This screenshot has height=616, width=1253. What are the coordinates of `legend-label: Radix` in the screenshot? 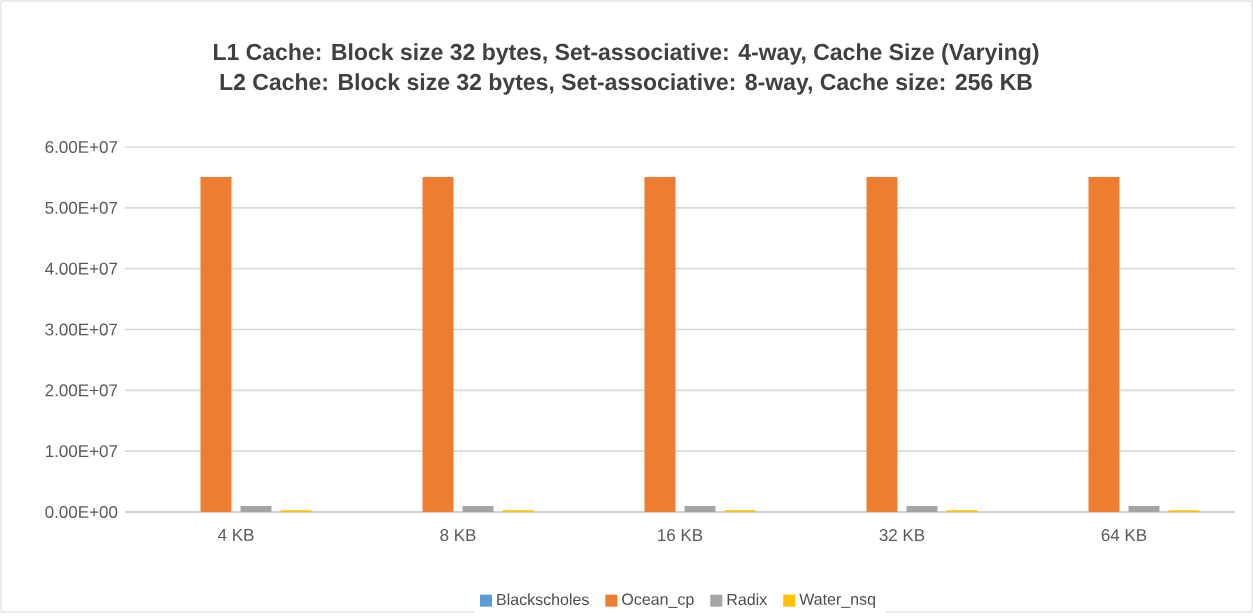 It's located at (747, 599).